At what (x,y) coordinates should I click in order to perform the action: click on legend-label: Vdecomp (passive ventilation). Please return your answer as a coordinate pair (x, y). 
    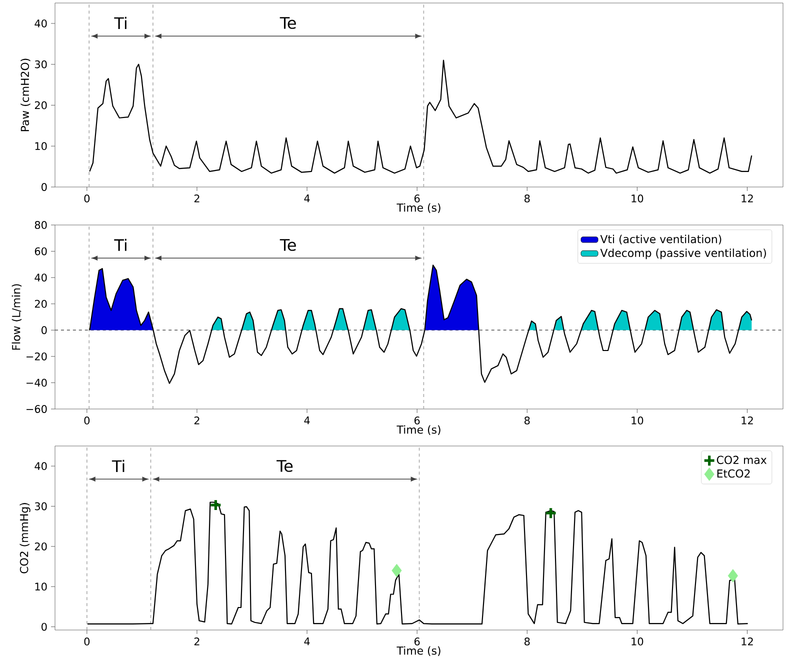
    Looking at the image, I should click on (683, 254).